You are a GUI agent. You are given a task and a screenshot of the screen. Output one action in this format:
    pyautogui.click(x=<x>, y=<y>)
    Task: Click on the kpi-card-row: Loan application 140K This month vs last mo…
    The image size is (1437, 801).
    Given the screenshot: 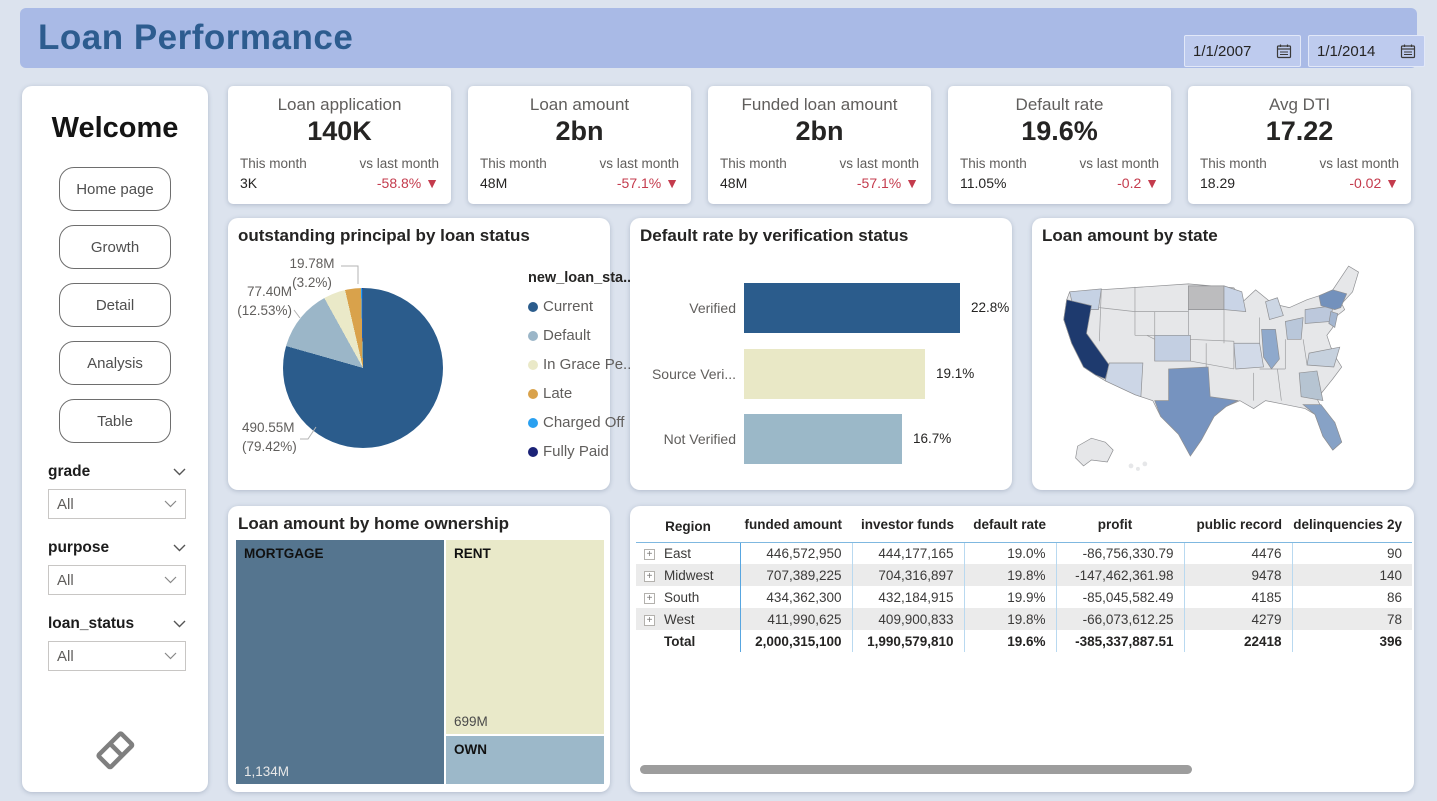 What is the action you would take?
    pyautogui.click(x=819, y=145)
    